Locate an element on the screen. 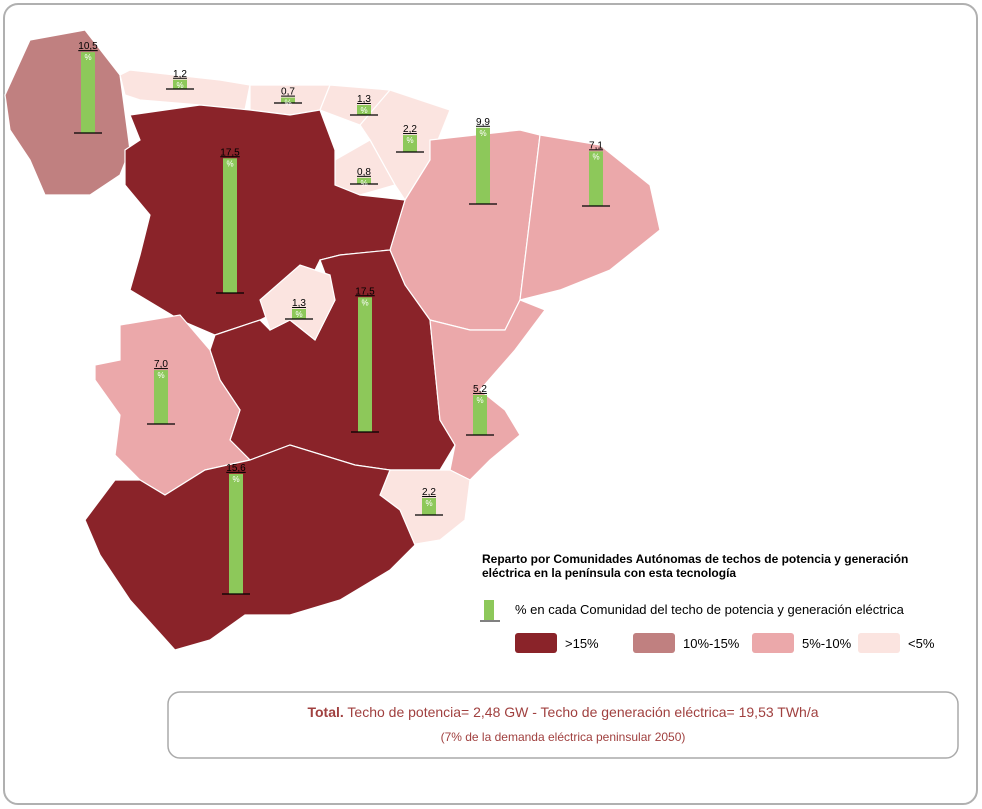  bar-label: 0,7 is located at coordinates (288, 92).